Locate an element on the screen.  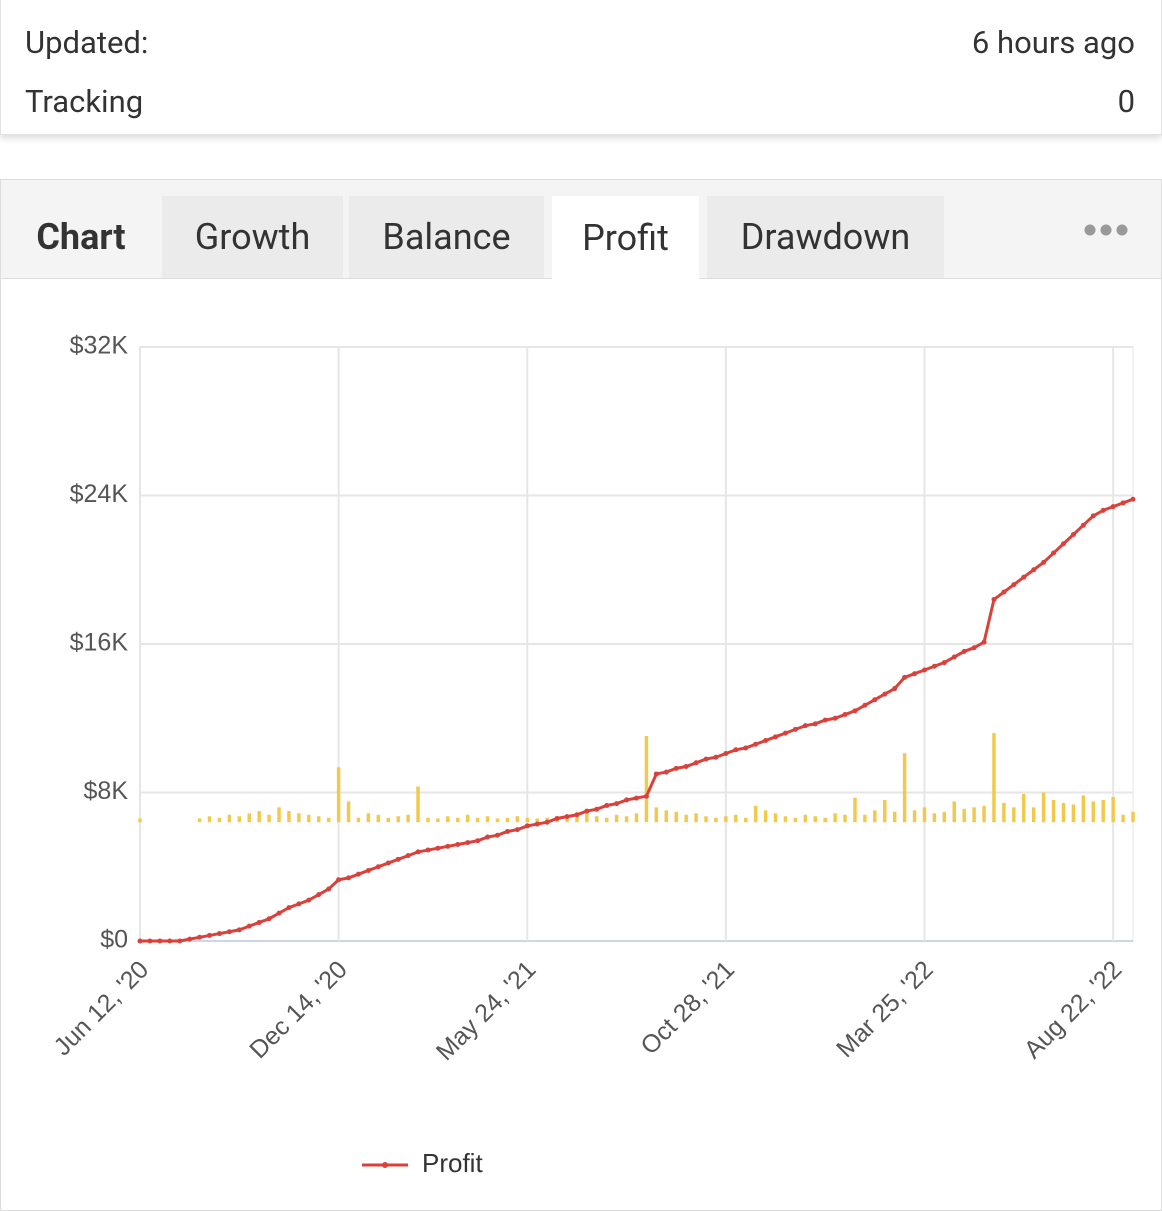
tab-bar: Chart Growth Balance Profit Drawdown is located at coordinates (581, 229).